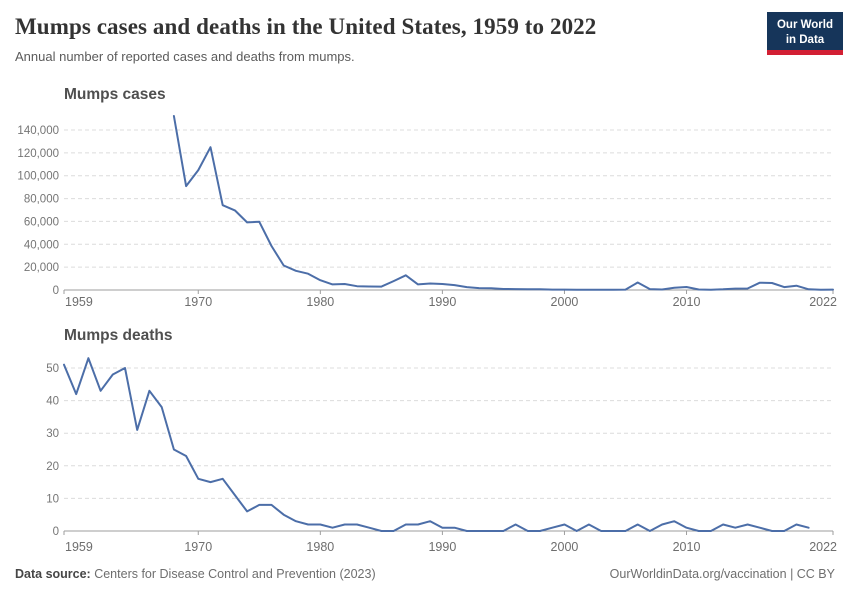 Image resolution: width=850 pixels, height=600 pixels. I want to click on svg-text: 140,000, so click(38, 131).